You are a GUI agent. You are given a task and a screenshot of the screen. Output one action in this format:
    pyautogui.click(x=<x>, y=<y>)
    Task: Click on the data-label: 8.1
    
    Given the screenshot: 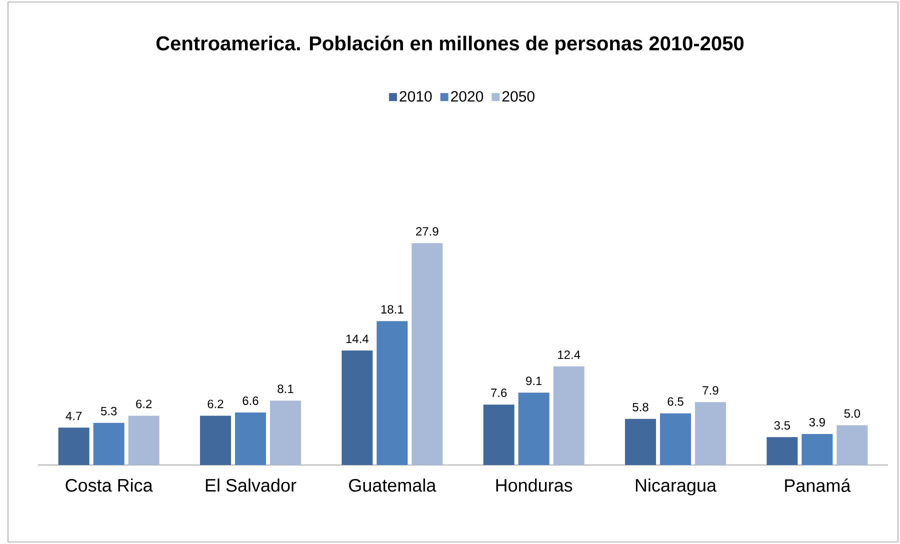 What is the action you would take?
    pyautogui.click(x=286, y=389)
    